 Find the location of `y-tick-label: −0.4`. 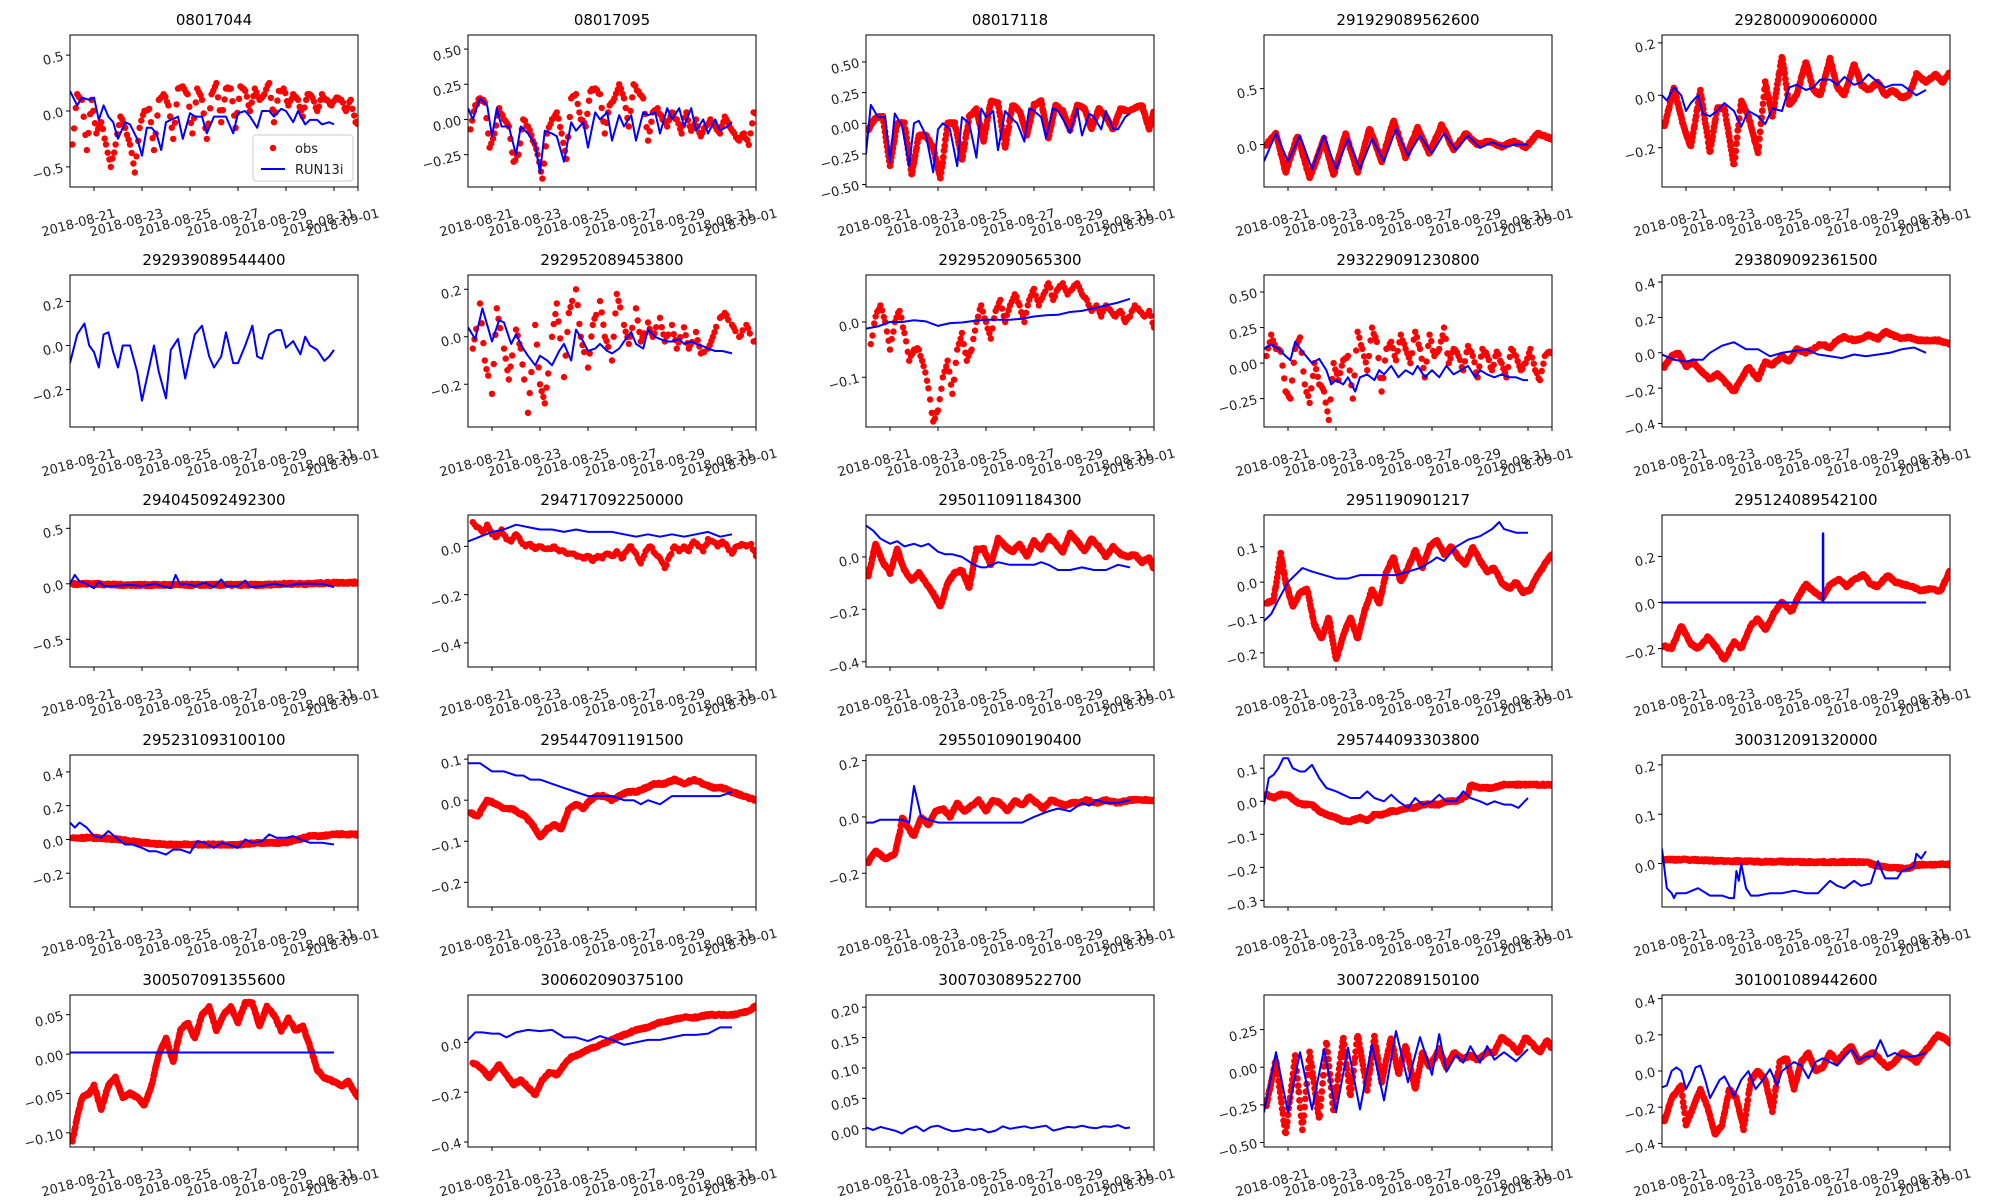

y-tick-label: −0.4 is located at coordinates (844, 667).